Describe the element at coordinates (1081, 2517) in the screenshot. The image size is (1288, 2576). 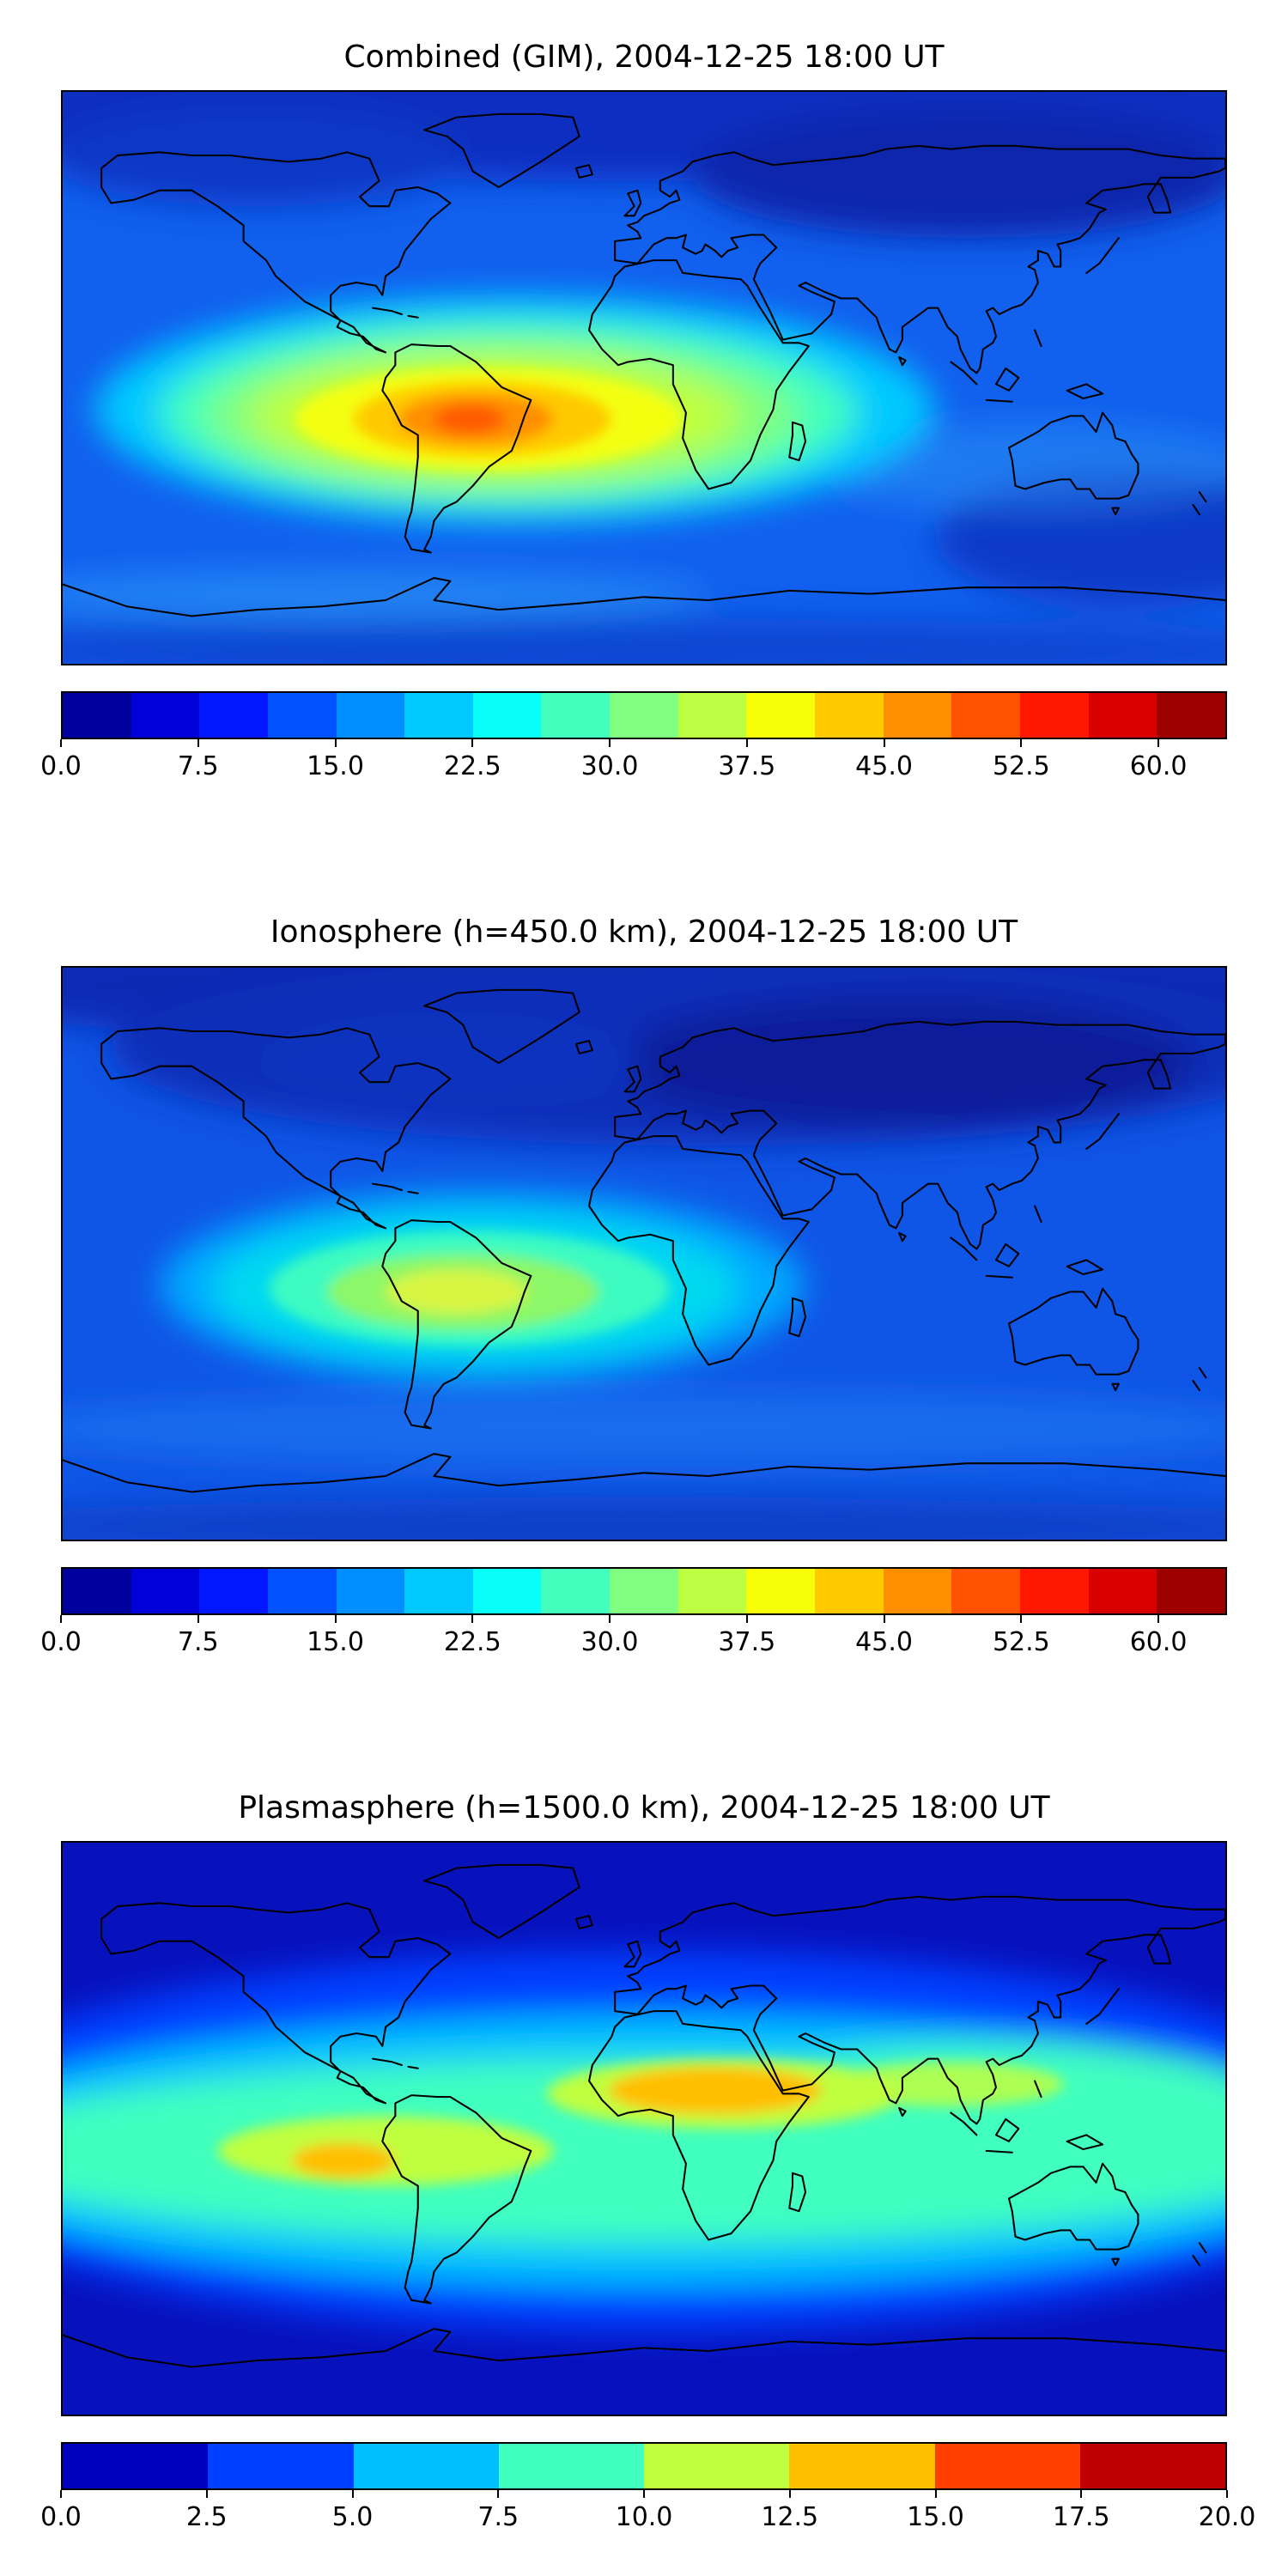
I see `colorbar-tick-label: 17.5` at that location.